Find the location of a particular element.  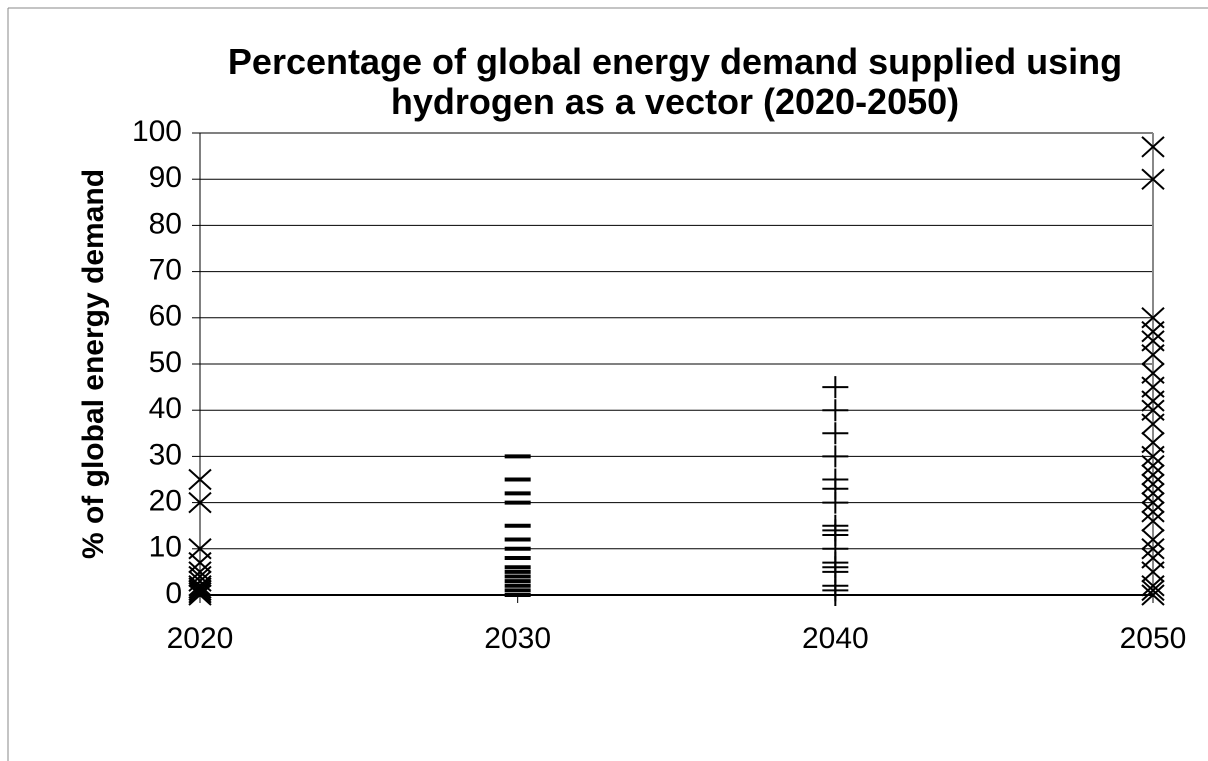

y-tick-label: 60 is located at coordinates (165, 316).